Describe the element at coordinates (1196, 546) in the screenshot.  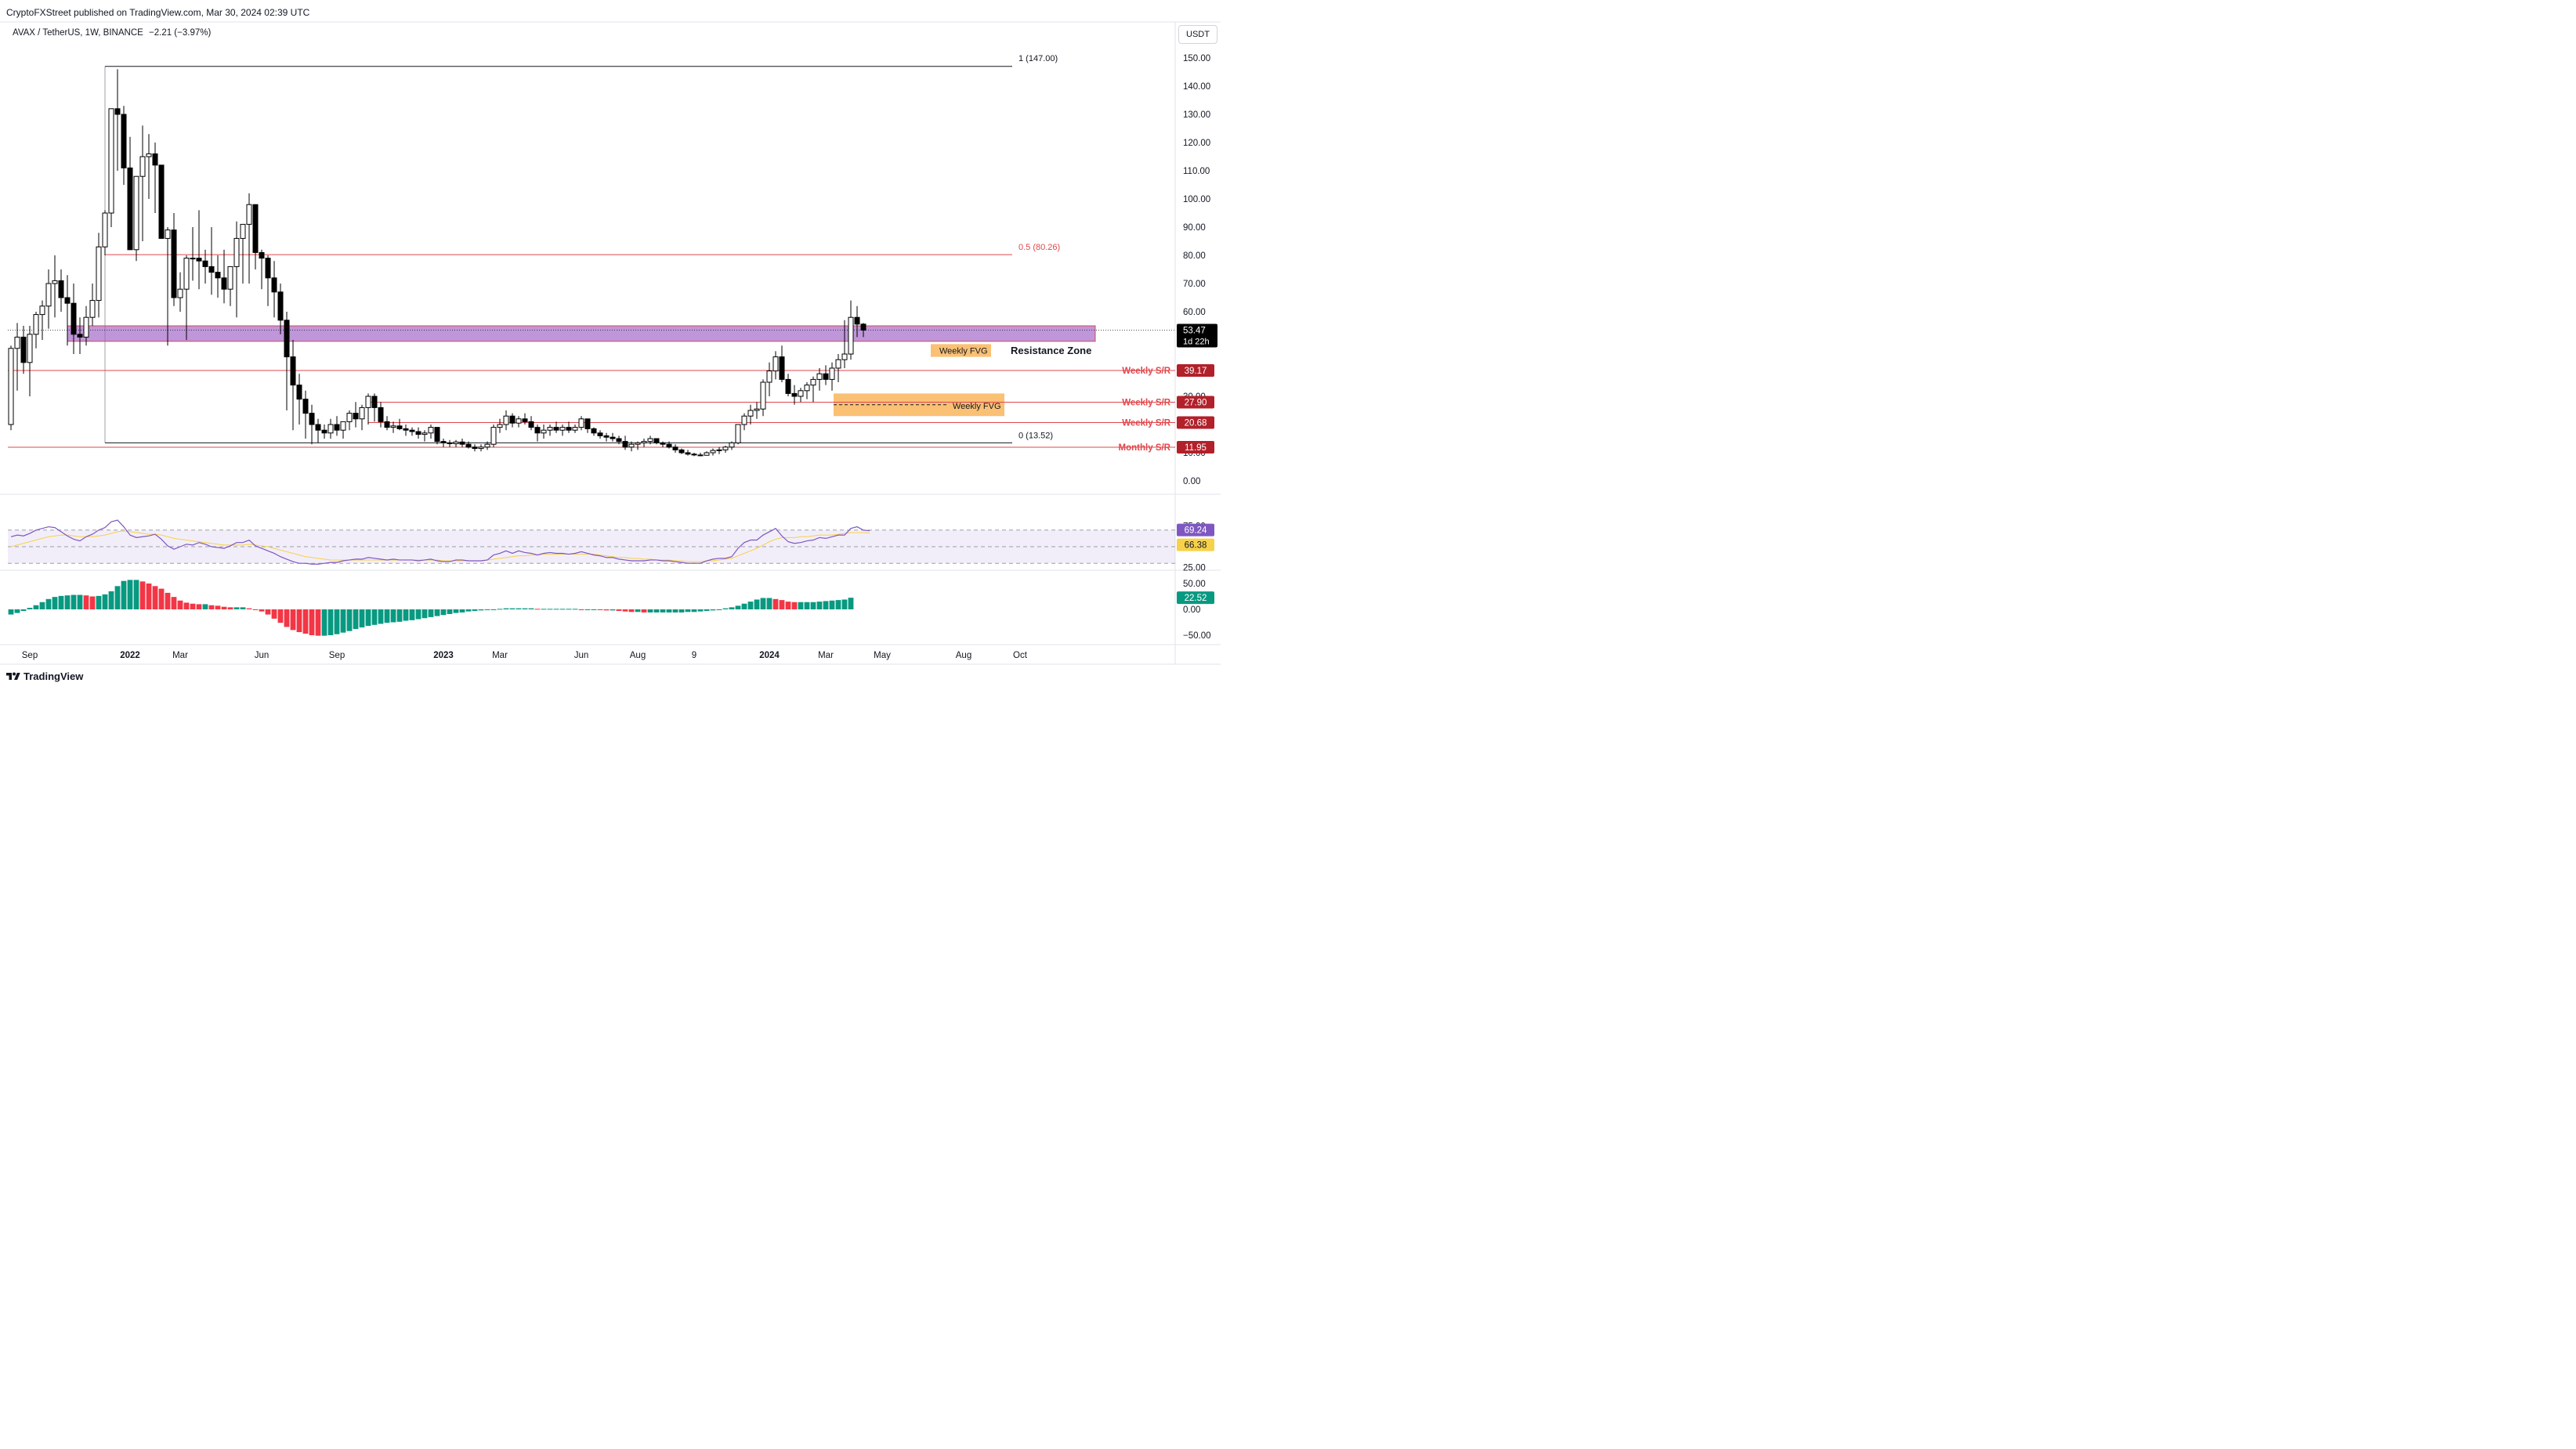
I see `rsi-ma-value-tag: 66.38` at that location.